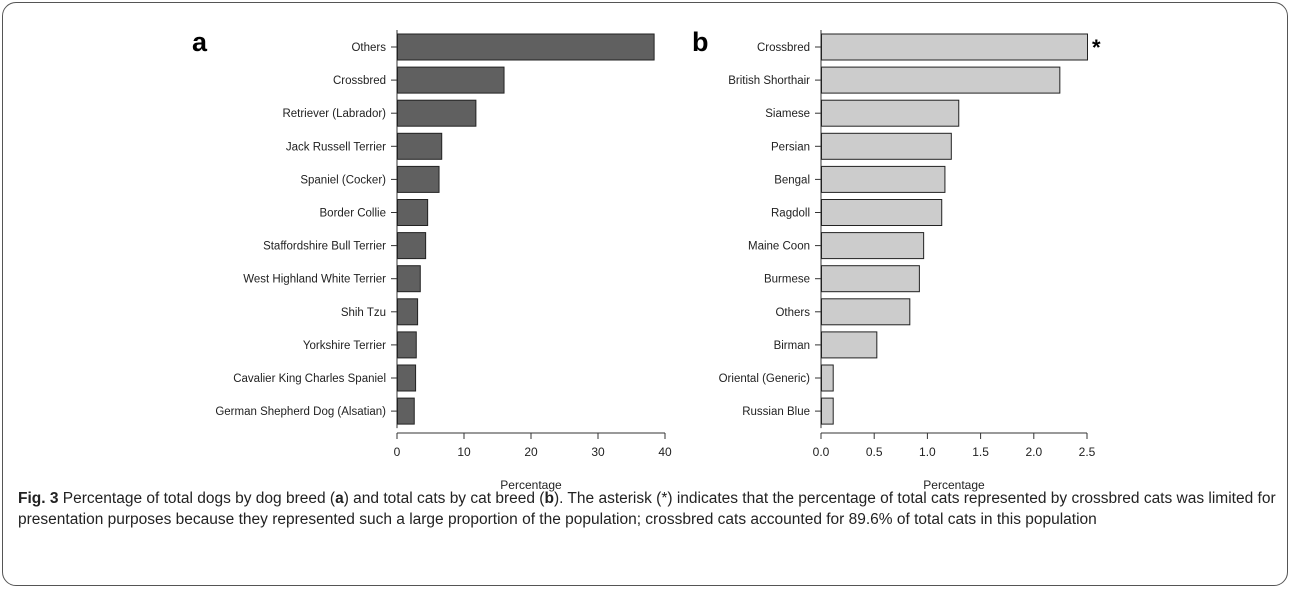 The width and height of the screenshot is (1292, 590). I want to click on x-tick-label-0-30: 30, so click(598, 452).